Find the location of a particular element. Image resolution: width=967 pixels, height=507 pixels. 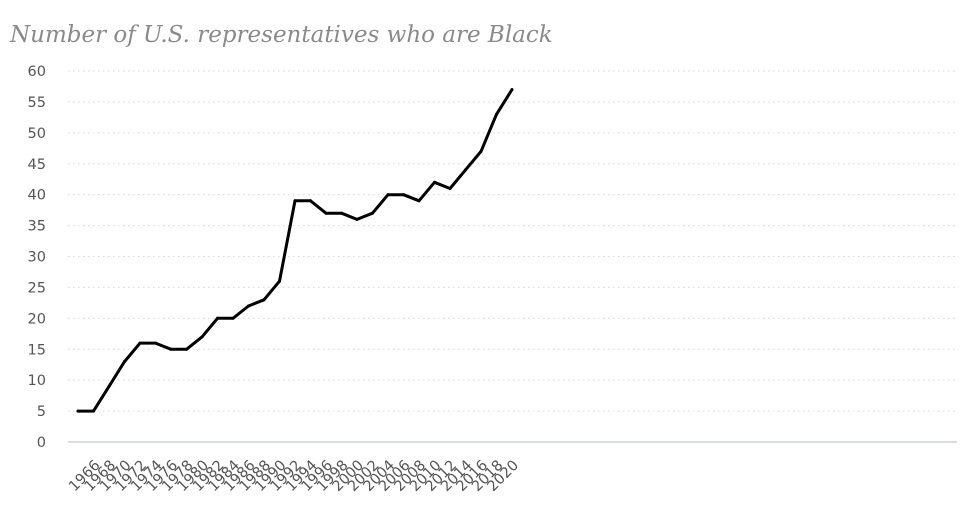

y-tick-label: 5 is located at coordinates (41, 412).